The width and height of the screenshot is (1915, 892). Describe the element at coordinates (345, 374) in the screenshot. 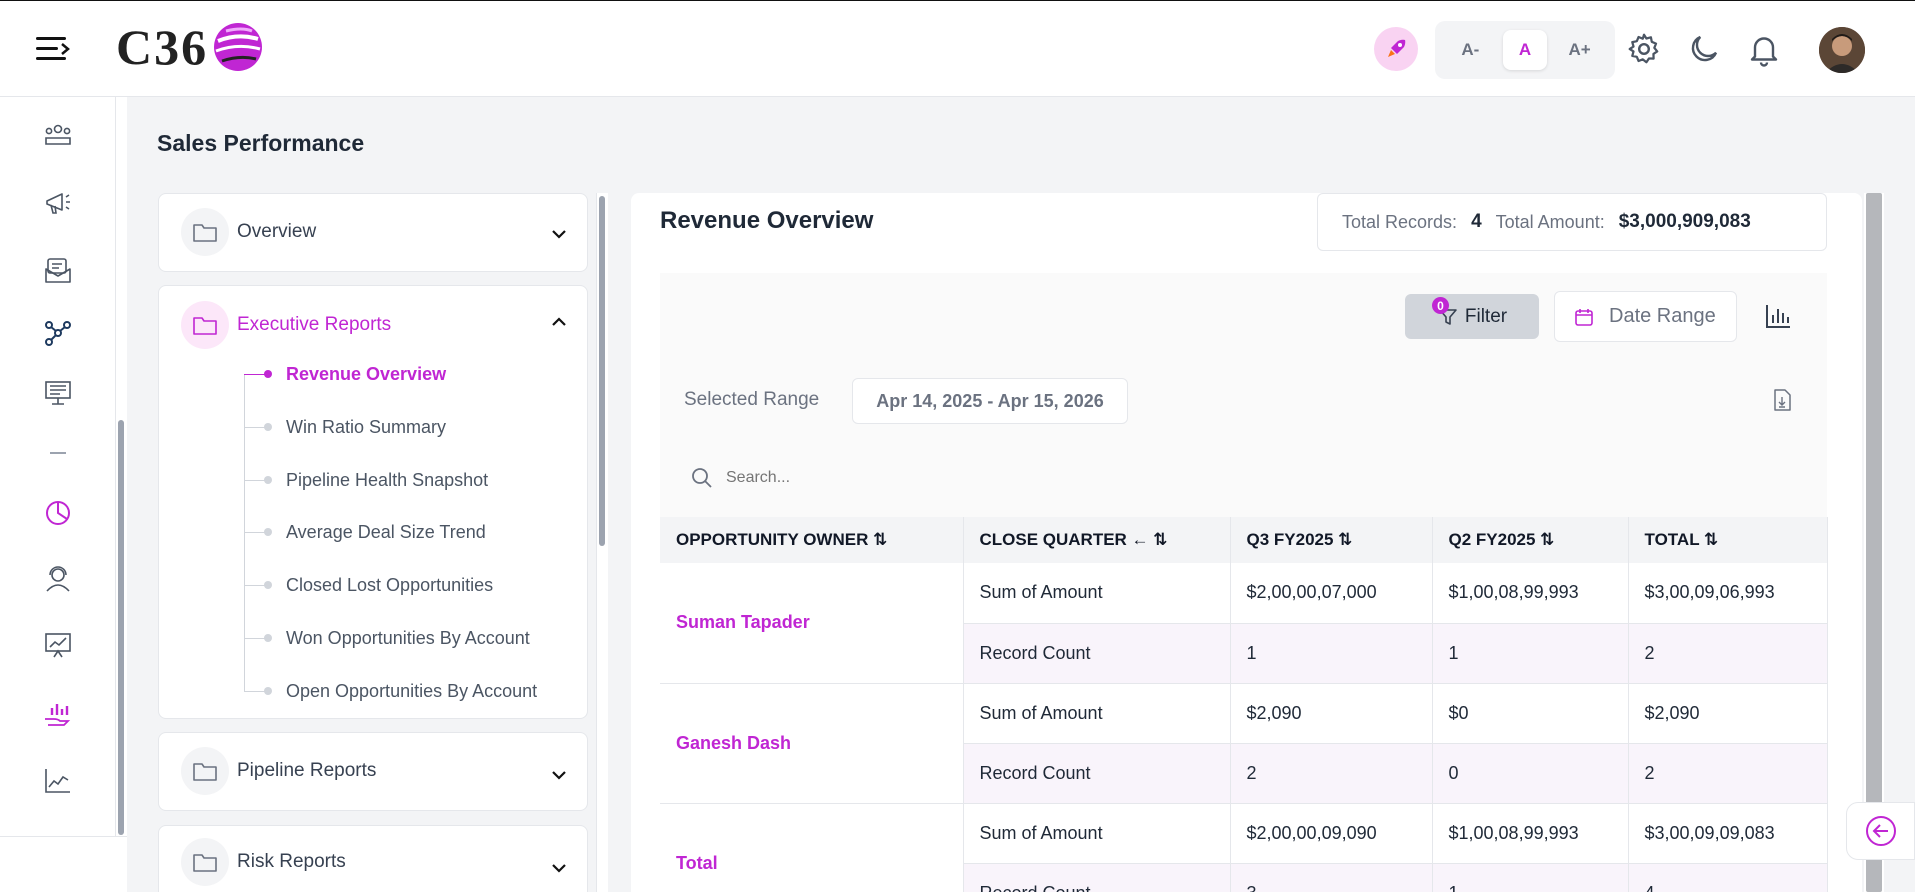

I see `sidebar-item-revenue-overview: Revenue Overview` at that location.